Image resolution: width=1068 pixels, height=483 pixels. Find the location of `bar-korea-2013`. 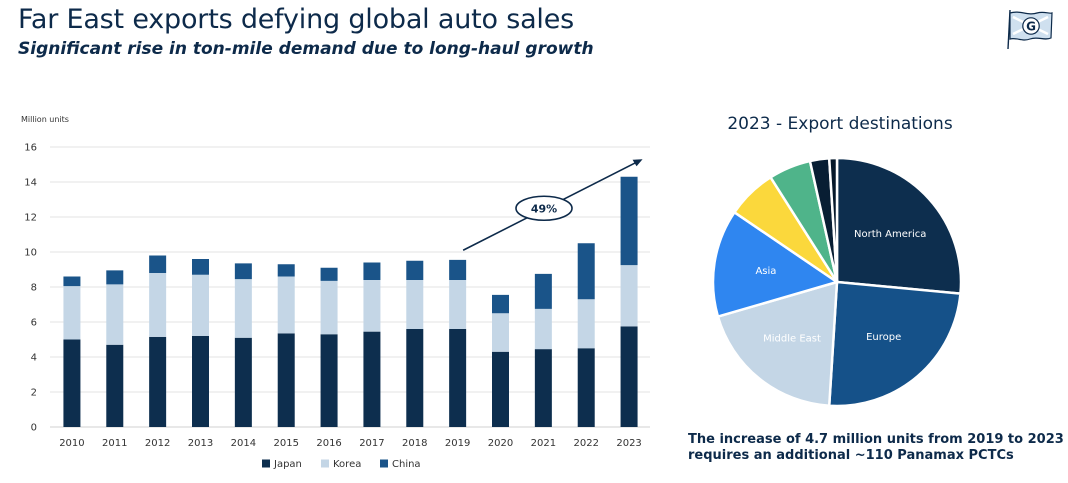

bar-korea-2013 is located at coordinates (200, 305).